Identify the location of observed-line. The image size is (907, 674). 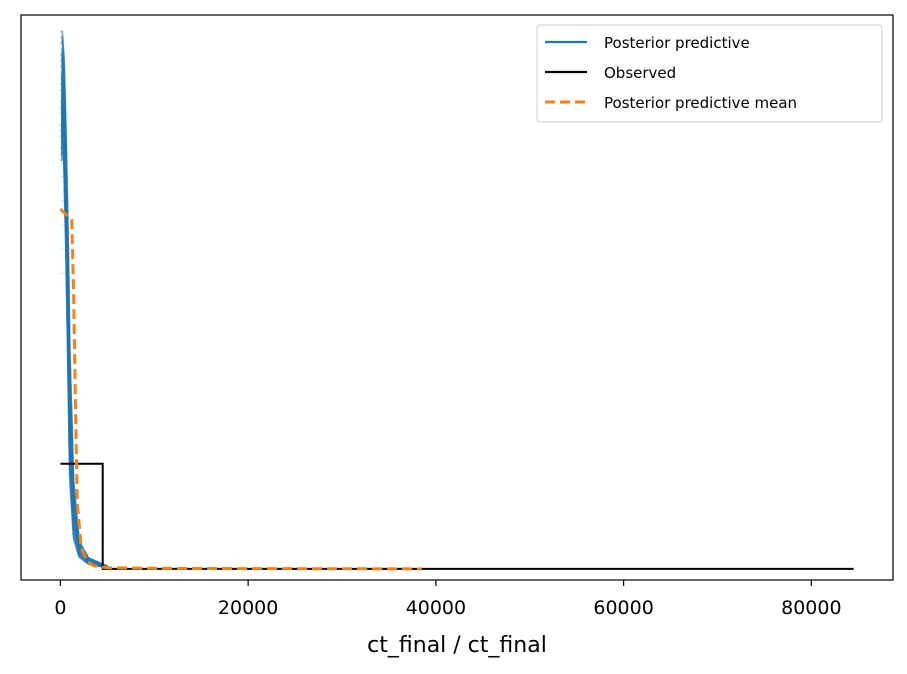
(457, 516).